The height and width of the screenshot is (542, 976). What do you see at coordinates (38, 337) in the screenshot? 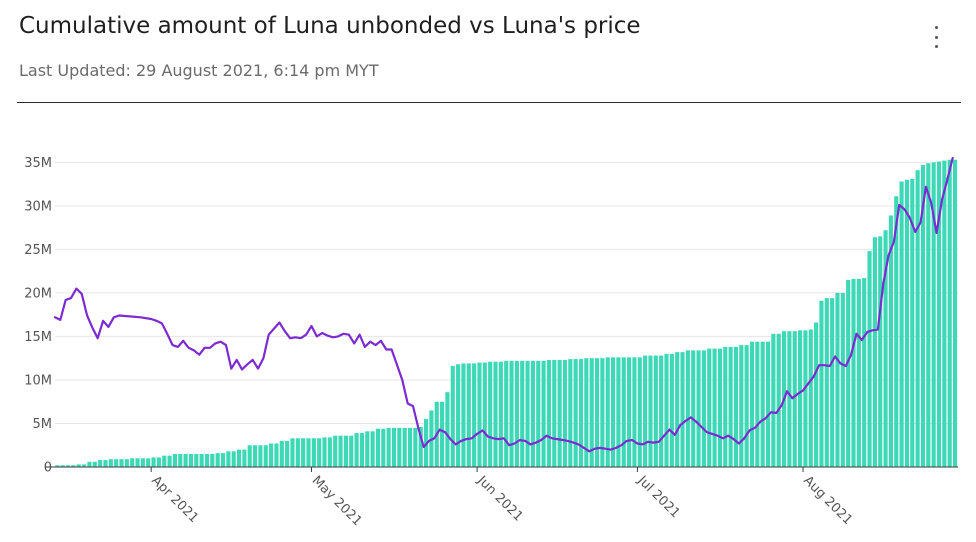
I see `y-tick-label: 15M` at bounding box center [38, 337].